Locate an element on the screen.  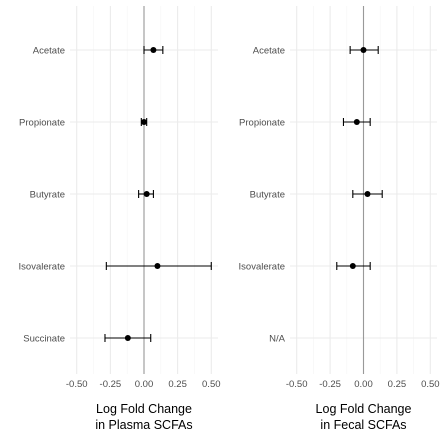
plasma-point-isovalerate is located at coordinates (157, 266).